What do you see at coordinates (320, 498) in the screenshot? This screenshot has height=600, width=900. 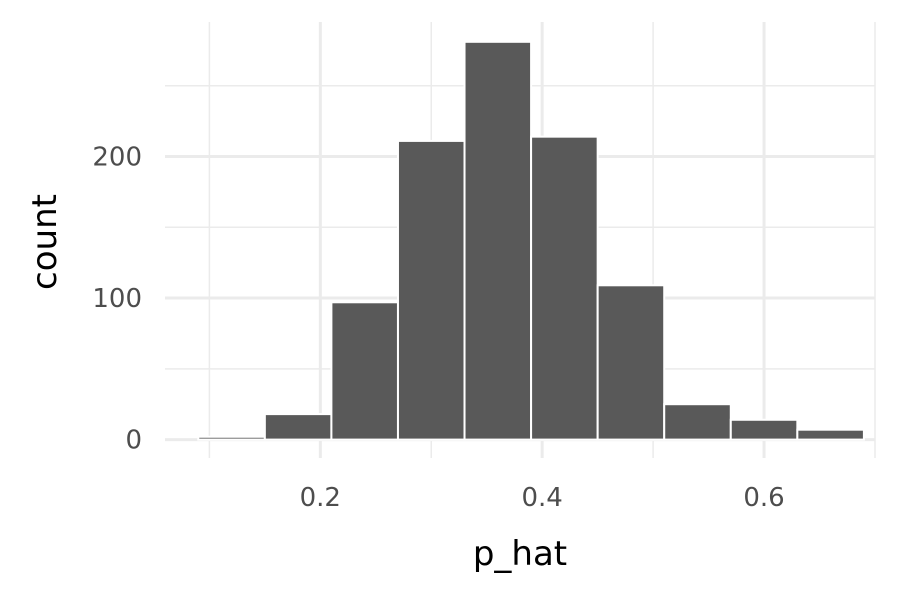 I see `x-tick-label: 0.2` at bounding box center [320, 498].